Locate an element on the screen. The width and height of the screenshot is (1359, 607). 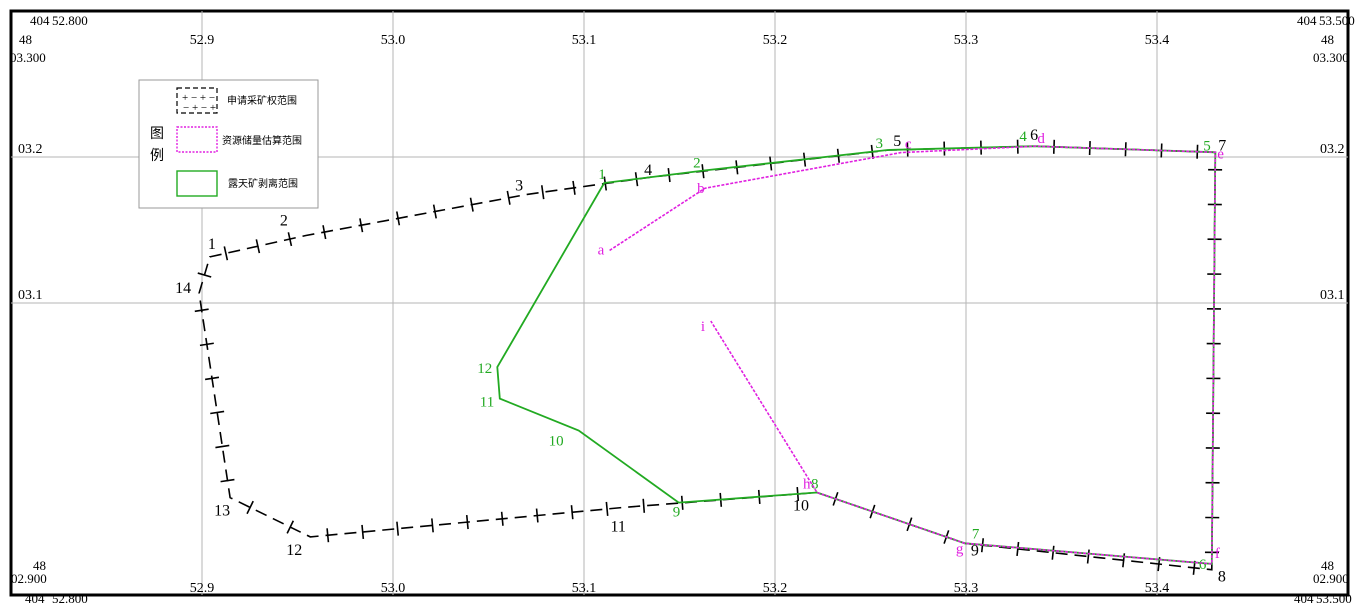
grid-label-x-top: 53.3 is located at coordinates (966, 40).